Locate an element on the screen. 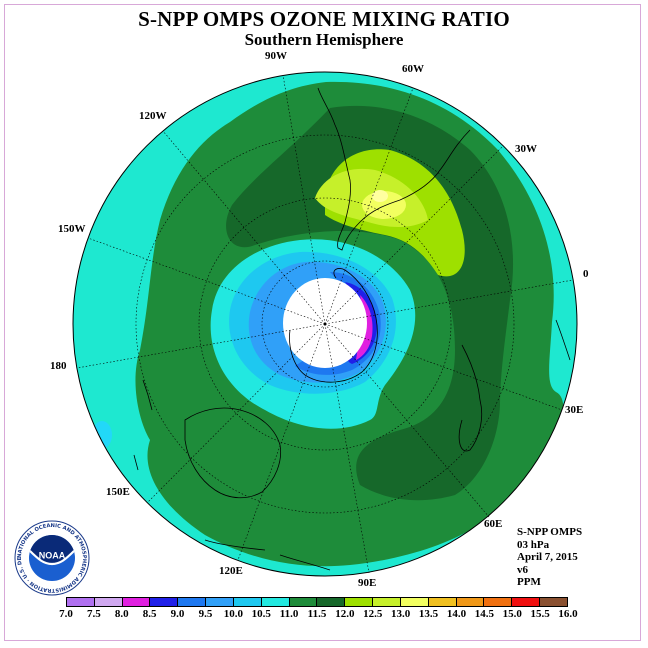 The width and height of the screenshot is (648, 648). info-date: April 7, 2015 is located at coordinates (547, 557).